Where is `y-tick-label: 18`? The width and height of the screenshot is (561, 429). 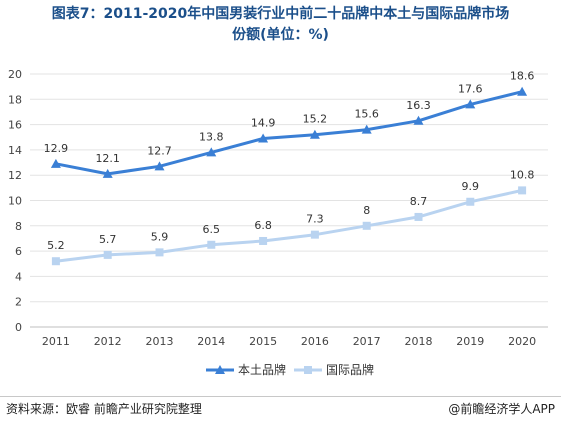 y-tick-label: 18 is located at coordinates (15, 99).